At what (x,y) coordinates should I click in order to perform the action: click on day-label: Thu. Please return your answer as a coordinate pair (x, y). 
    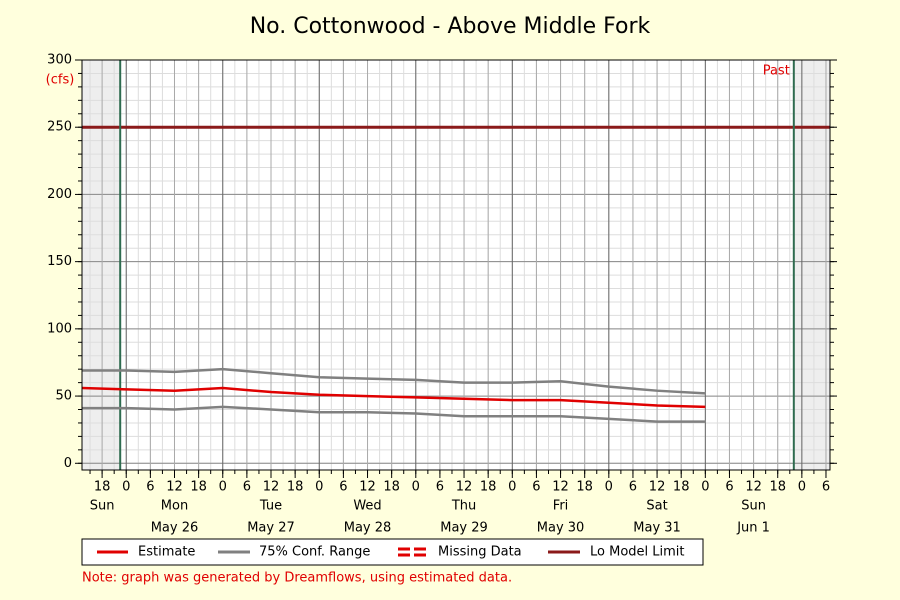
    Looking at the image, I should click on (463, 506).